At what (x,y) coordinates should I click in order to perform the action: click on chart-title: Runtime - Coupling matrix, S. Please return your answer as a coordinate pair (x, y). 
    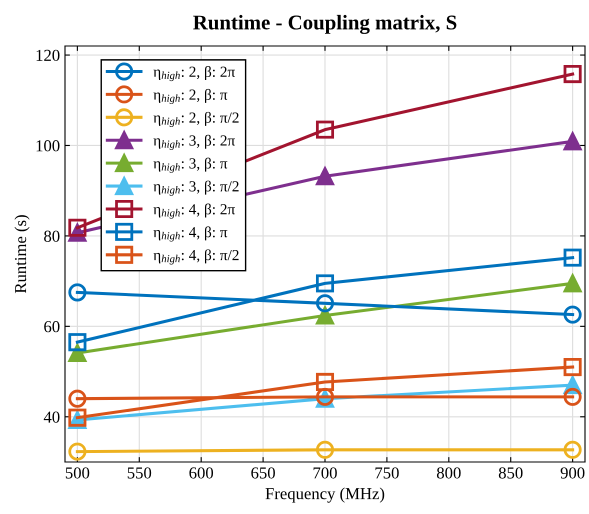
    Looking at the image, I should click on (324, 24).